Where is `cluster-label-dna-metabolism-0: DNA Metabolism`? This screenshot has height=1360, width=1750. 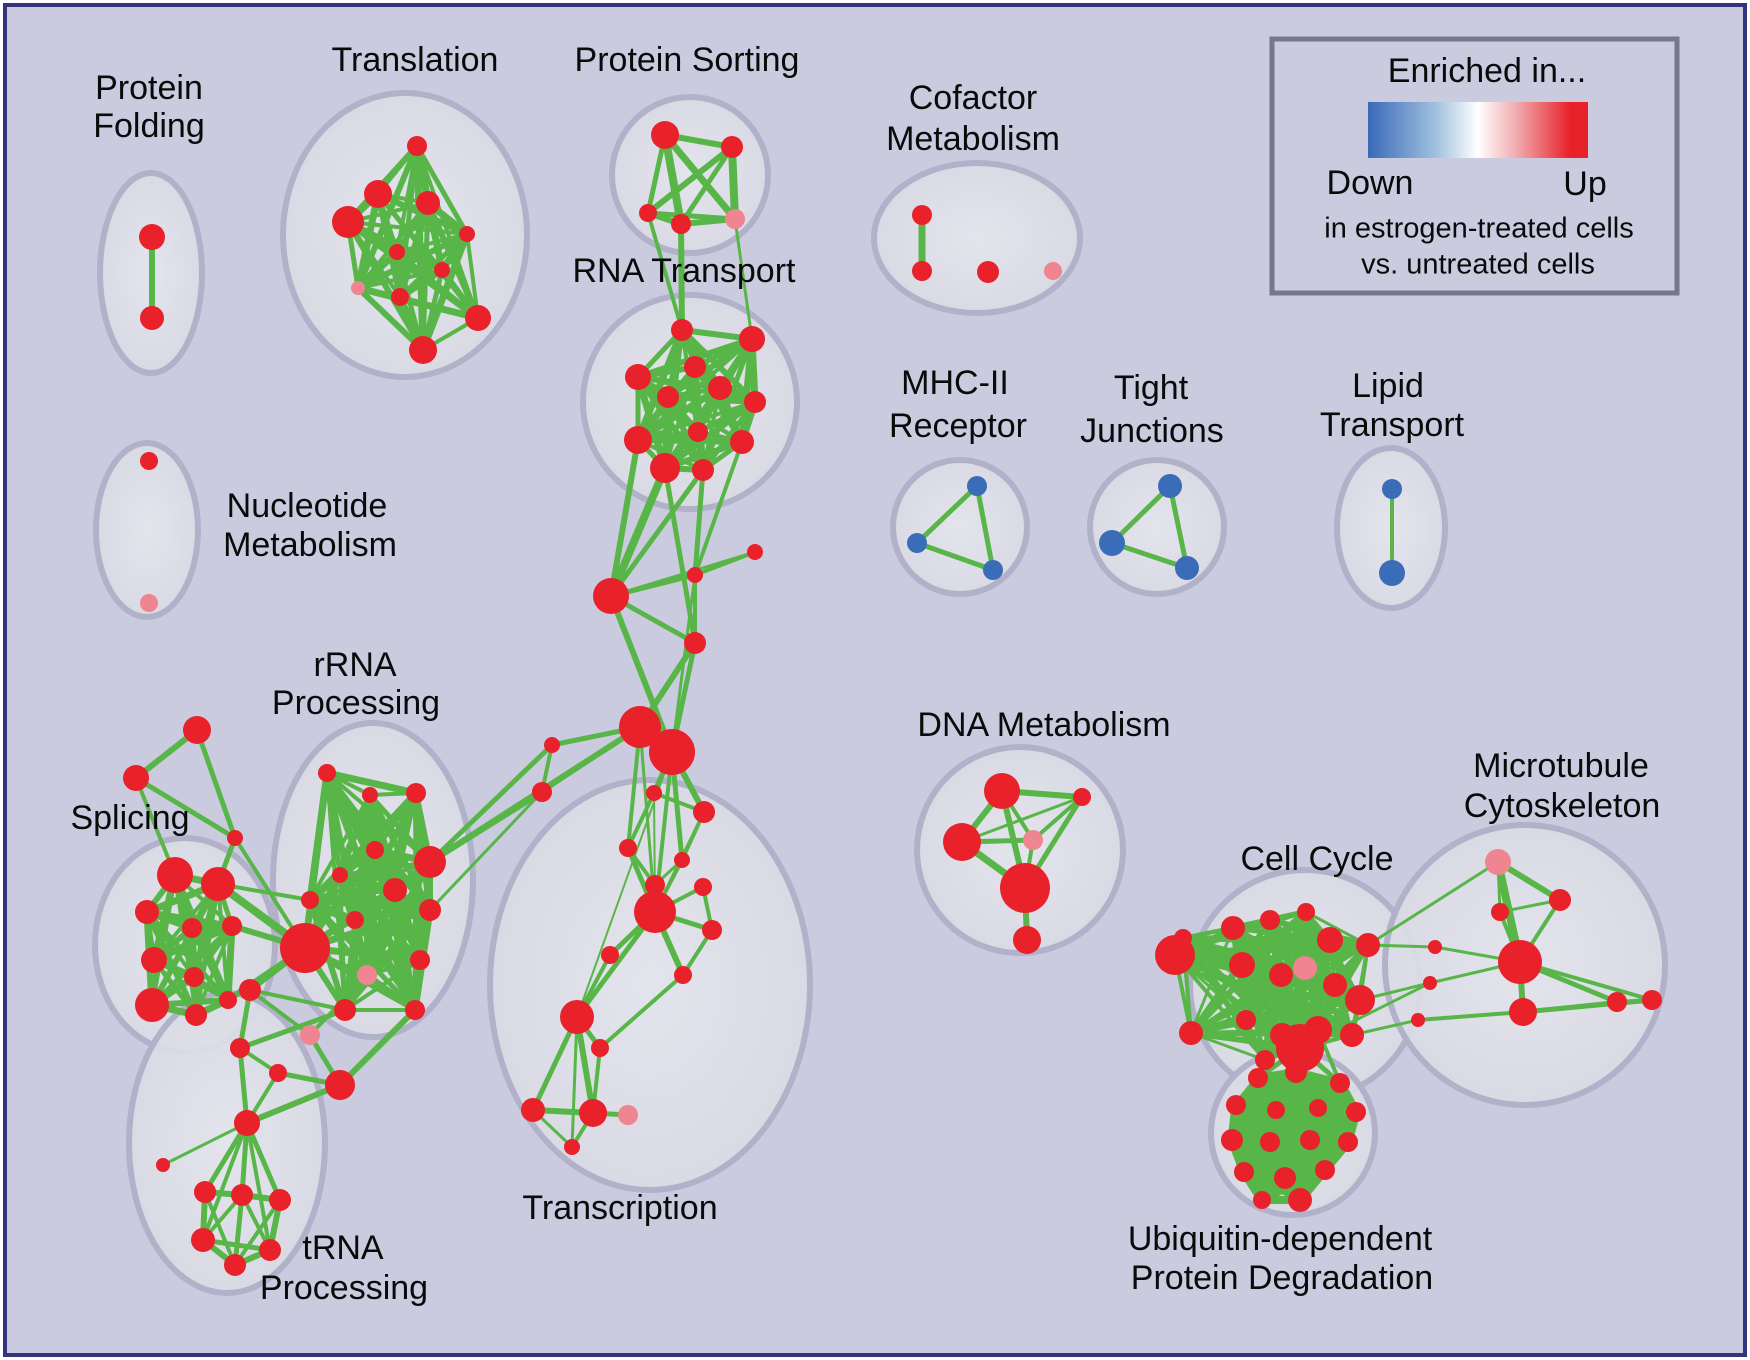 cluster-label-dna-metabolism-0: DNA Metabolism is located at coordinates (1043, 725).